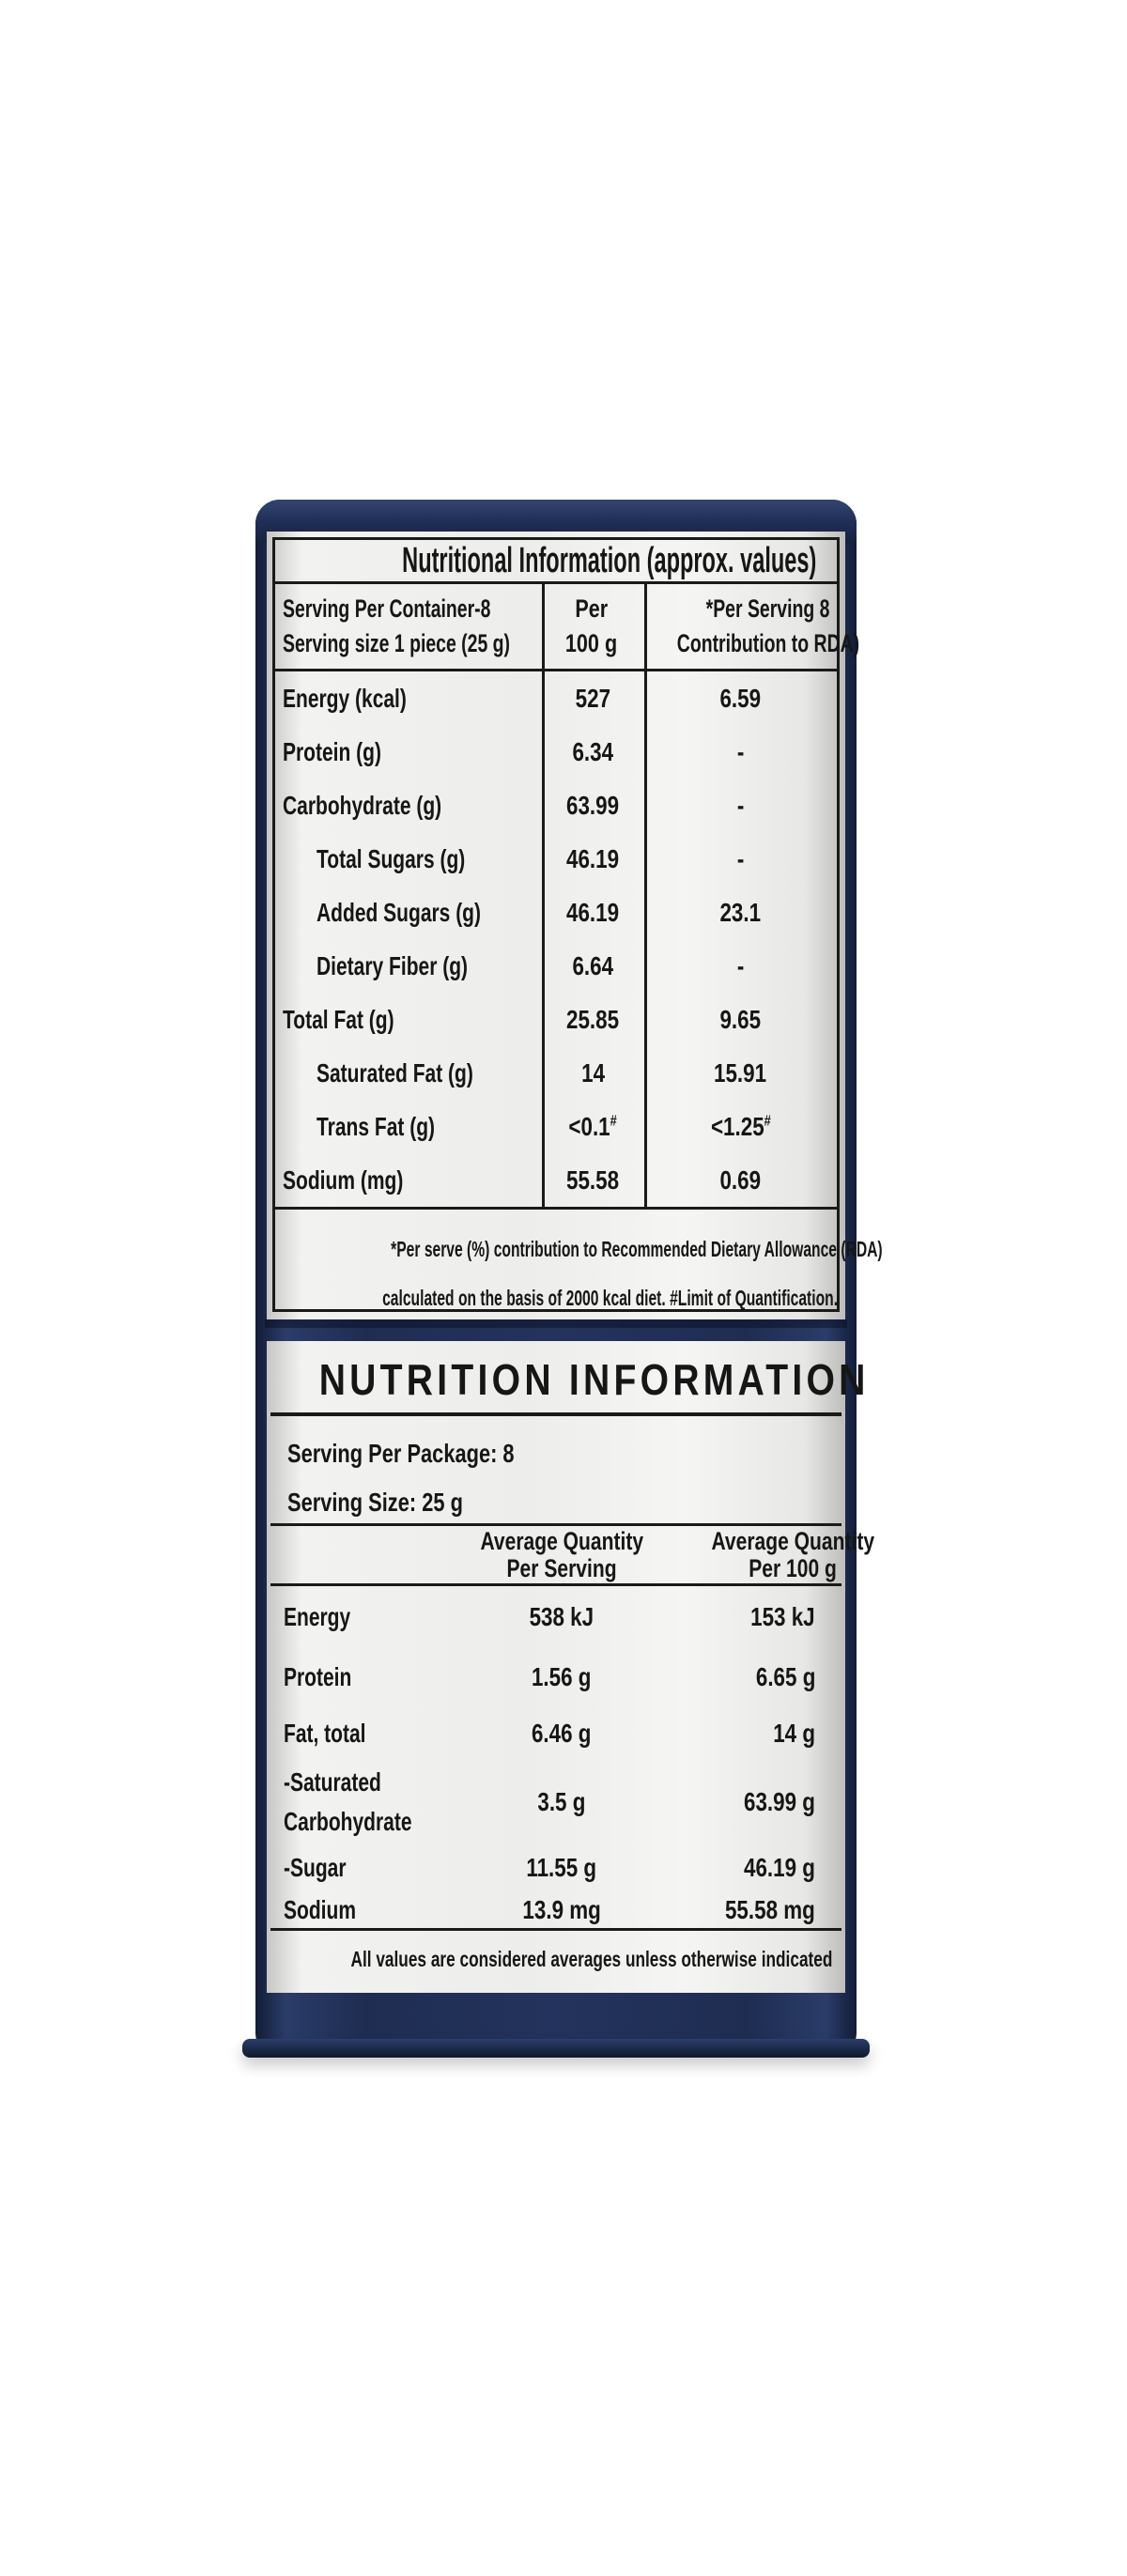 Image resolution: width=1127 pixels, height=2576 pixels. Describe the element at coordinates (593, 1180) in the screenshot. I see `value-per-100g: 55.58` at that location.